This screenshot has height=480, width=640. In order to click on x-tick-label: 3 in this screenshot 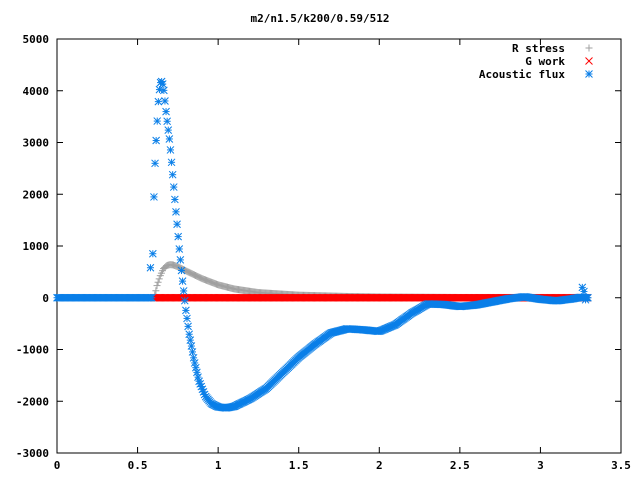, I will do `click(540, 465)`.